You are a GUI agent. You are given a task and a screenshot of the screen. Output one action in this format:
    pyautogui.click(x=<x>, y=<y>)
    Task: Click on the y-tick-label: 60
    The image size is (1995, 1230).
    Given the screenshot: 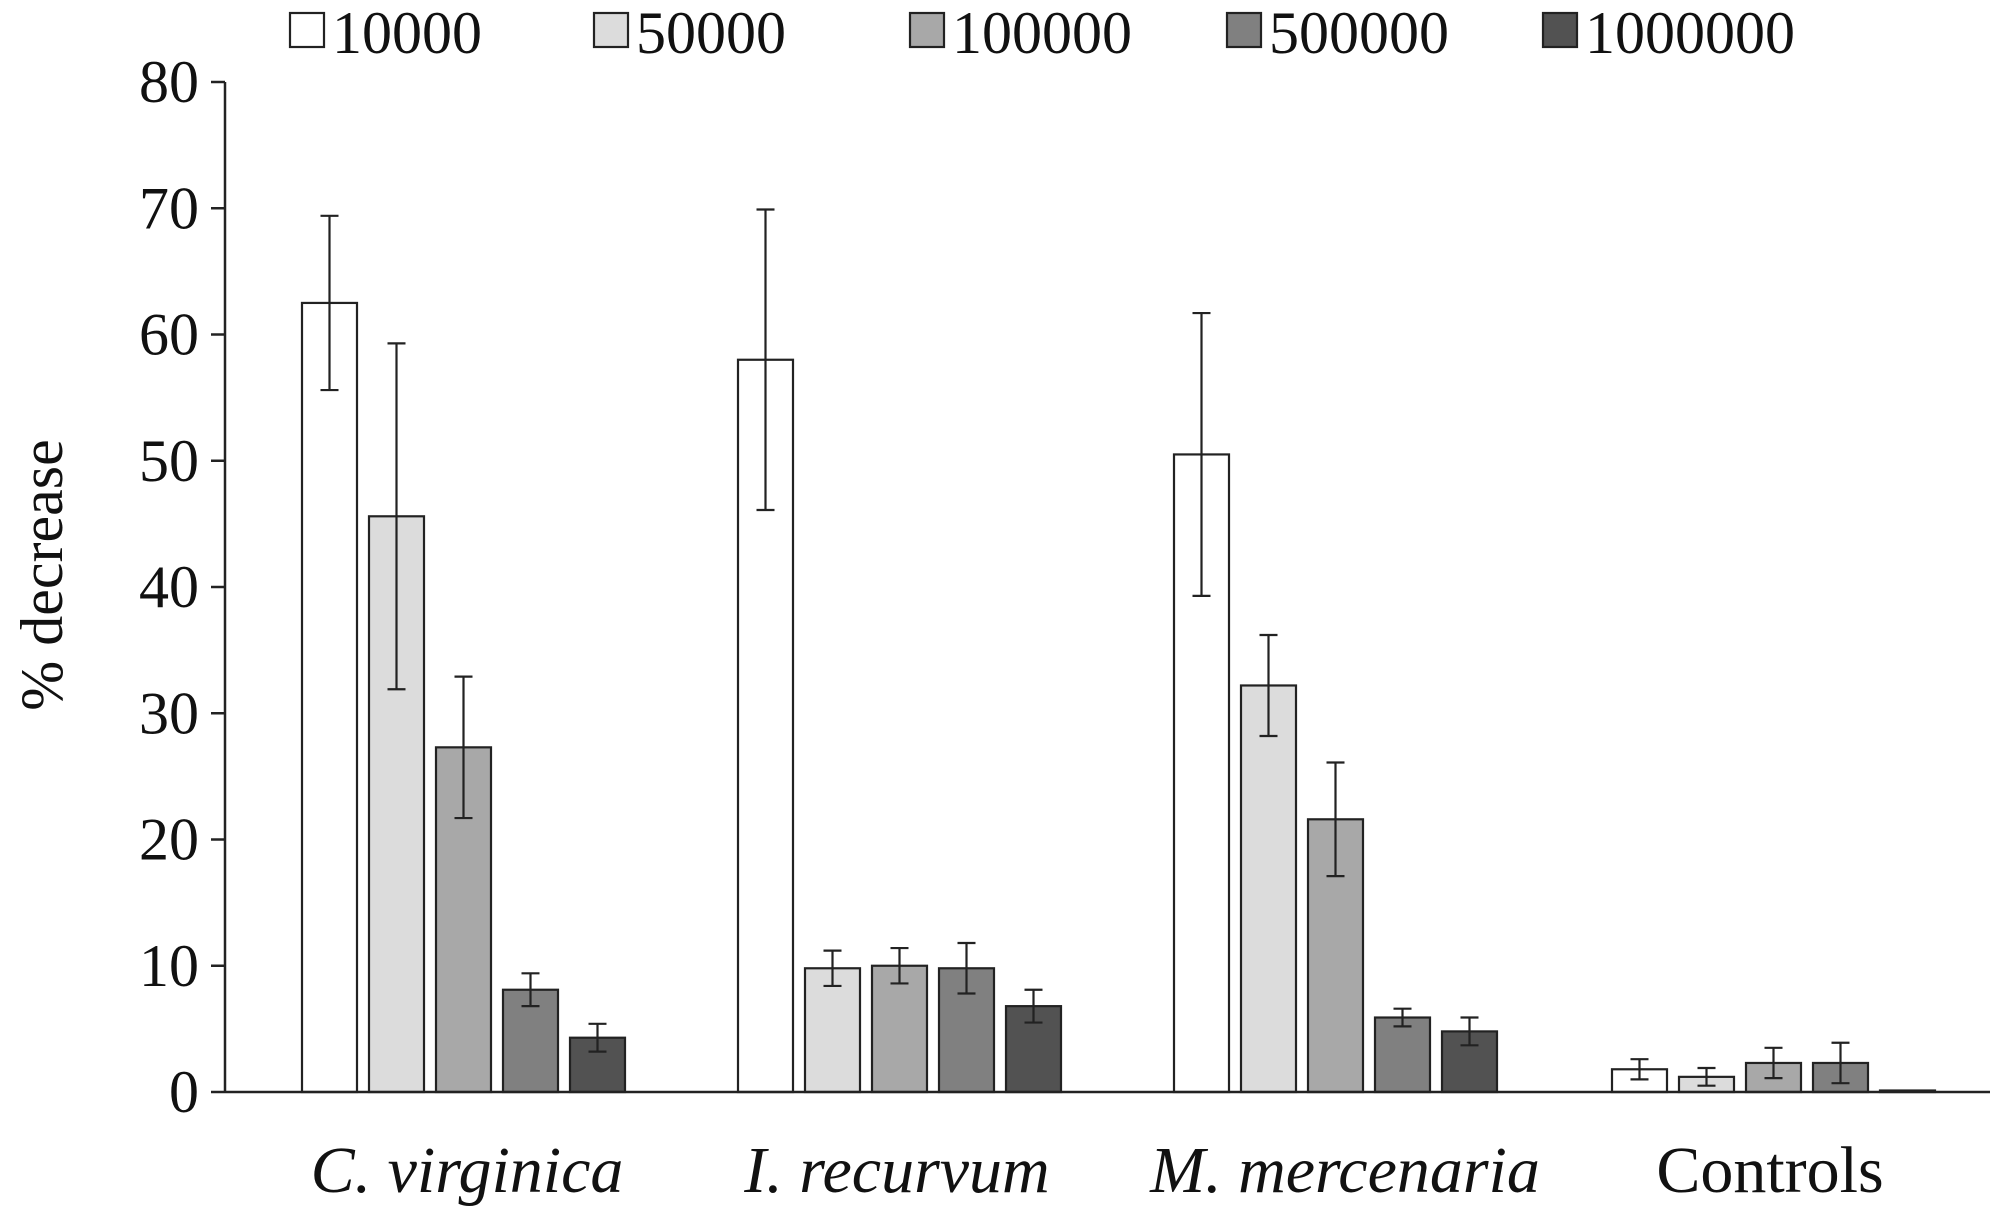 What is the action you would take?
    pyautogui.click(x=169, y=335)
    